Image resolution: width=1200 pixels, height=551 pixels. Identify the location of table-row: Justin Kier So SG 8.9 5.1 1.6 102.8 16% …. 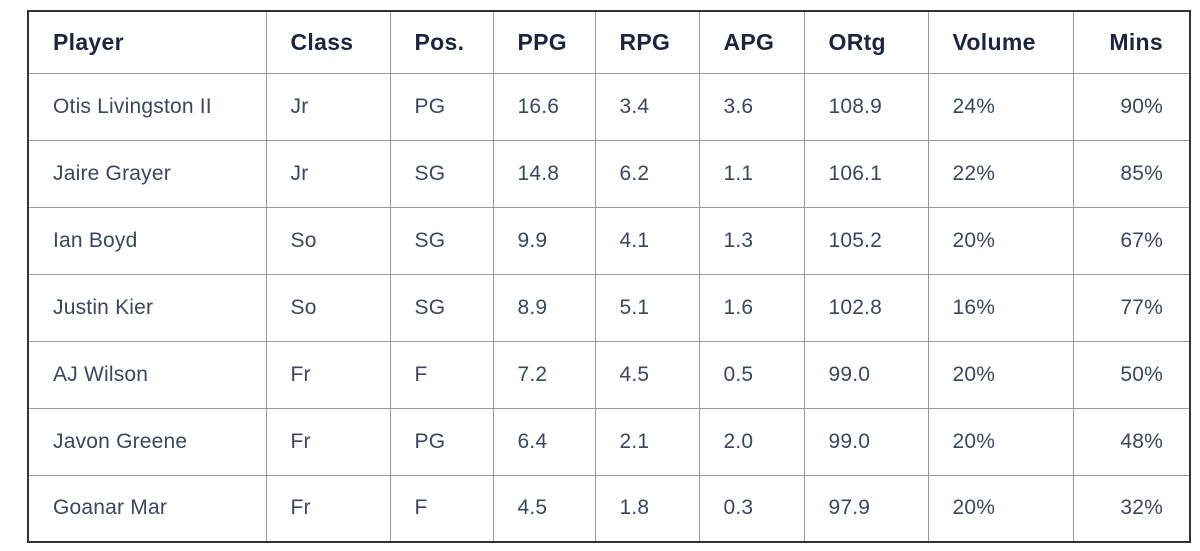
(609, 307).